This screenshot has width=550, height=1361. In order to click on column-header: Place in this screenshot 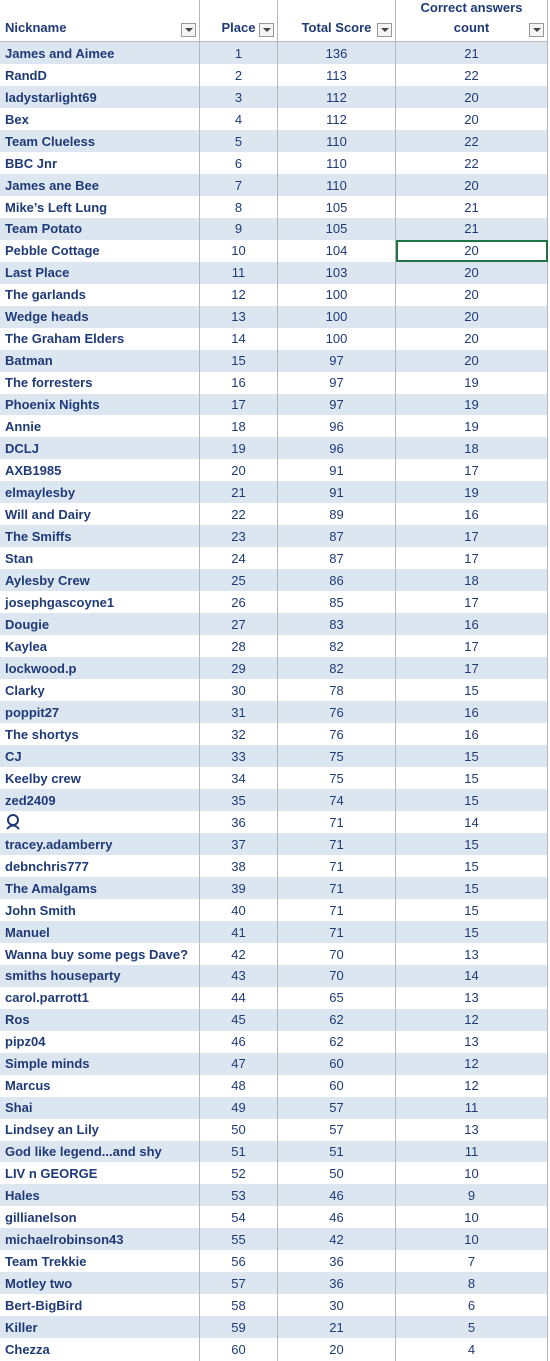, I will do `click(239, 21)`.